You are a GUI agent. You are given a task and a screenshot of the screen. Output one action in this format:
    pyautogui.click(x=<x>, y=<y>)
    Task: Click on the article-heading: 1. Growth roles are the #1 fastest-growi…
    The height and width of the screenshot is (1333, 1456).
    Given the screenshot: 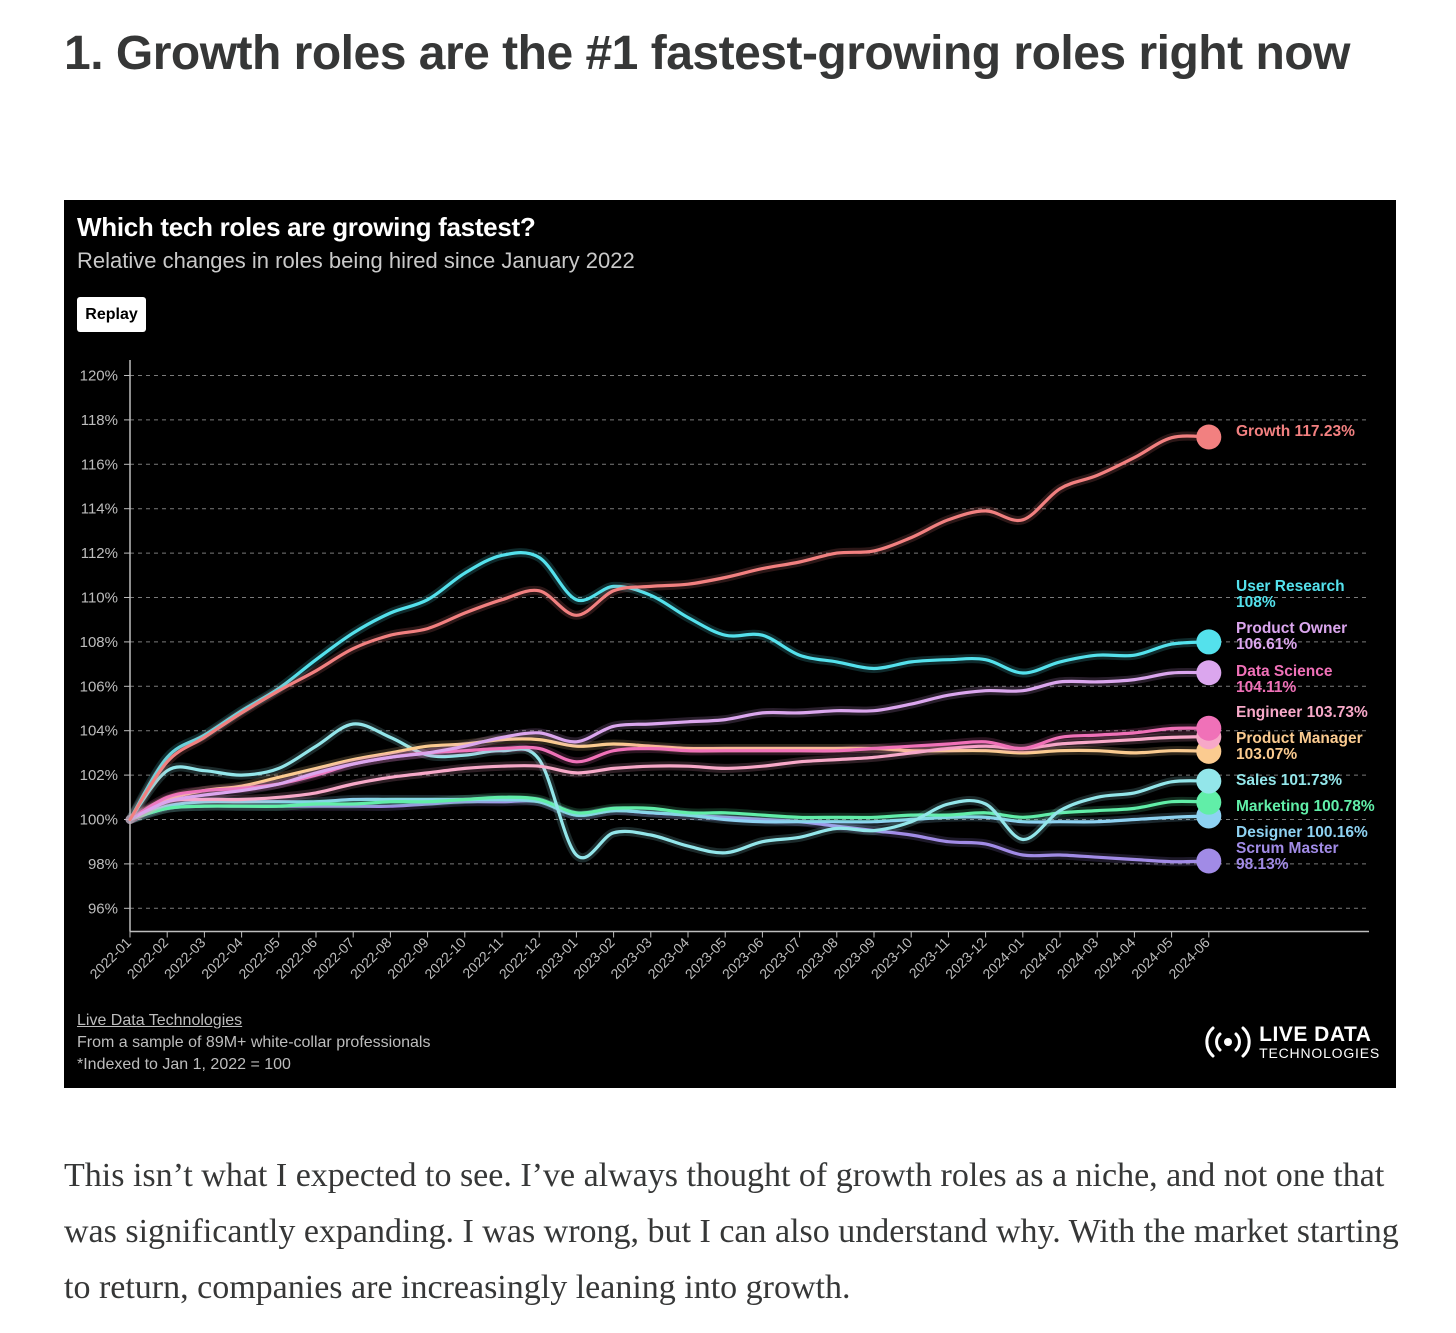 What is the action you would take?
    pyautogui.click(x=707, y=53)
    